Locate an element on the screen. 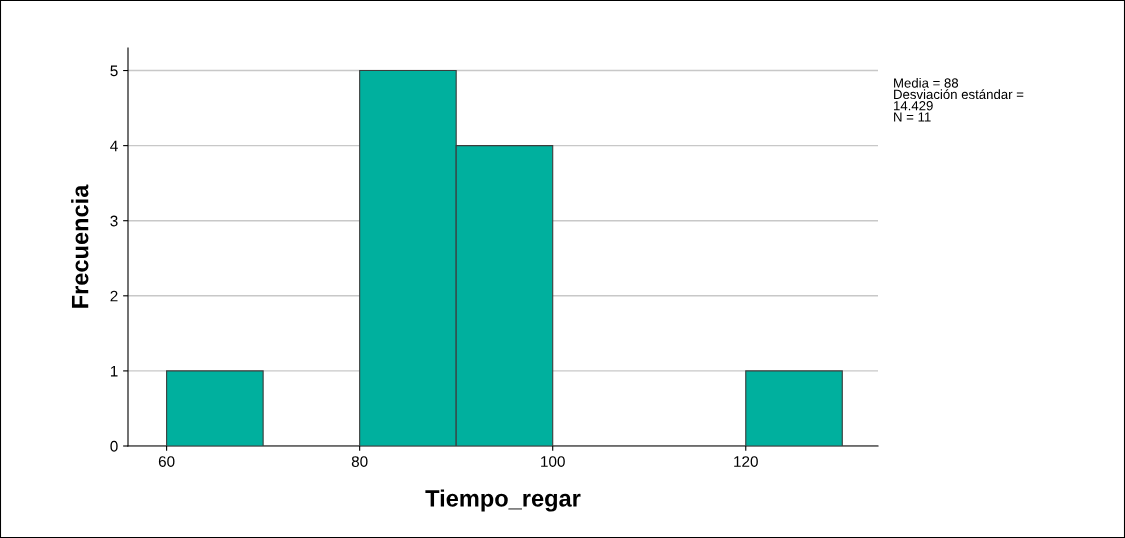  y-tick-label: 4 is located at coordinates (114, 146).